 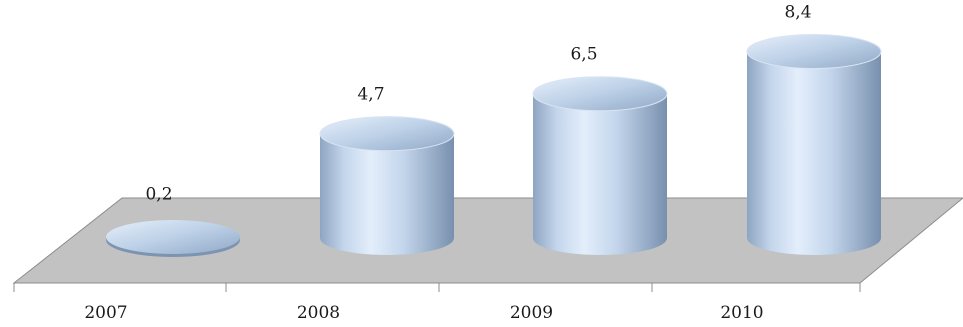 I want to click on bar-body-2010, so click(x=814, y=153).